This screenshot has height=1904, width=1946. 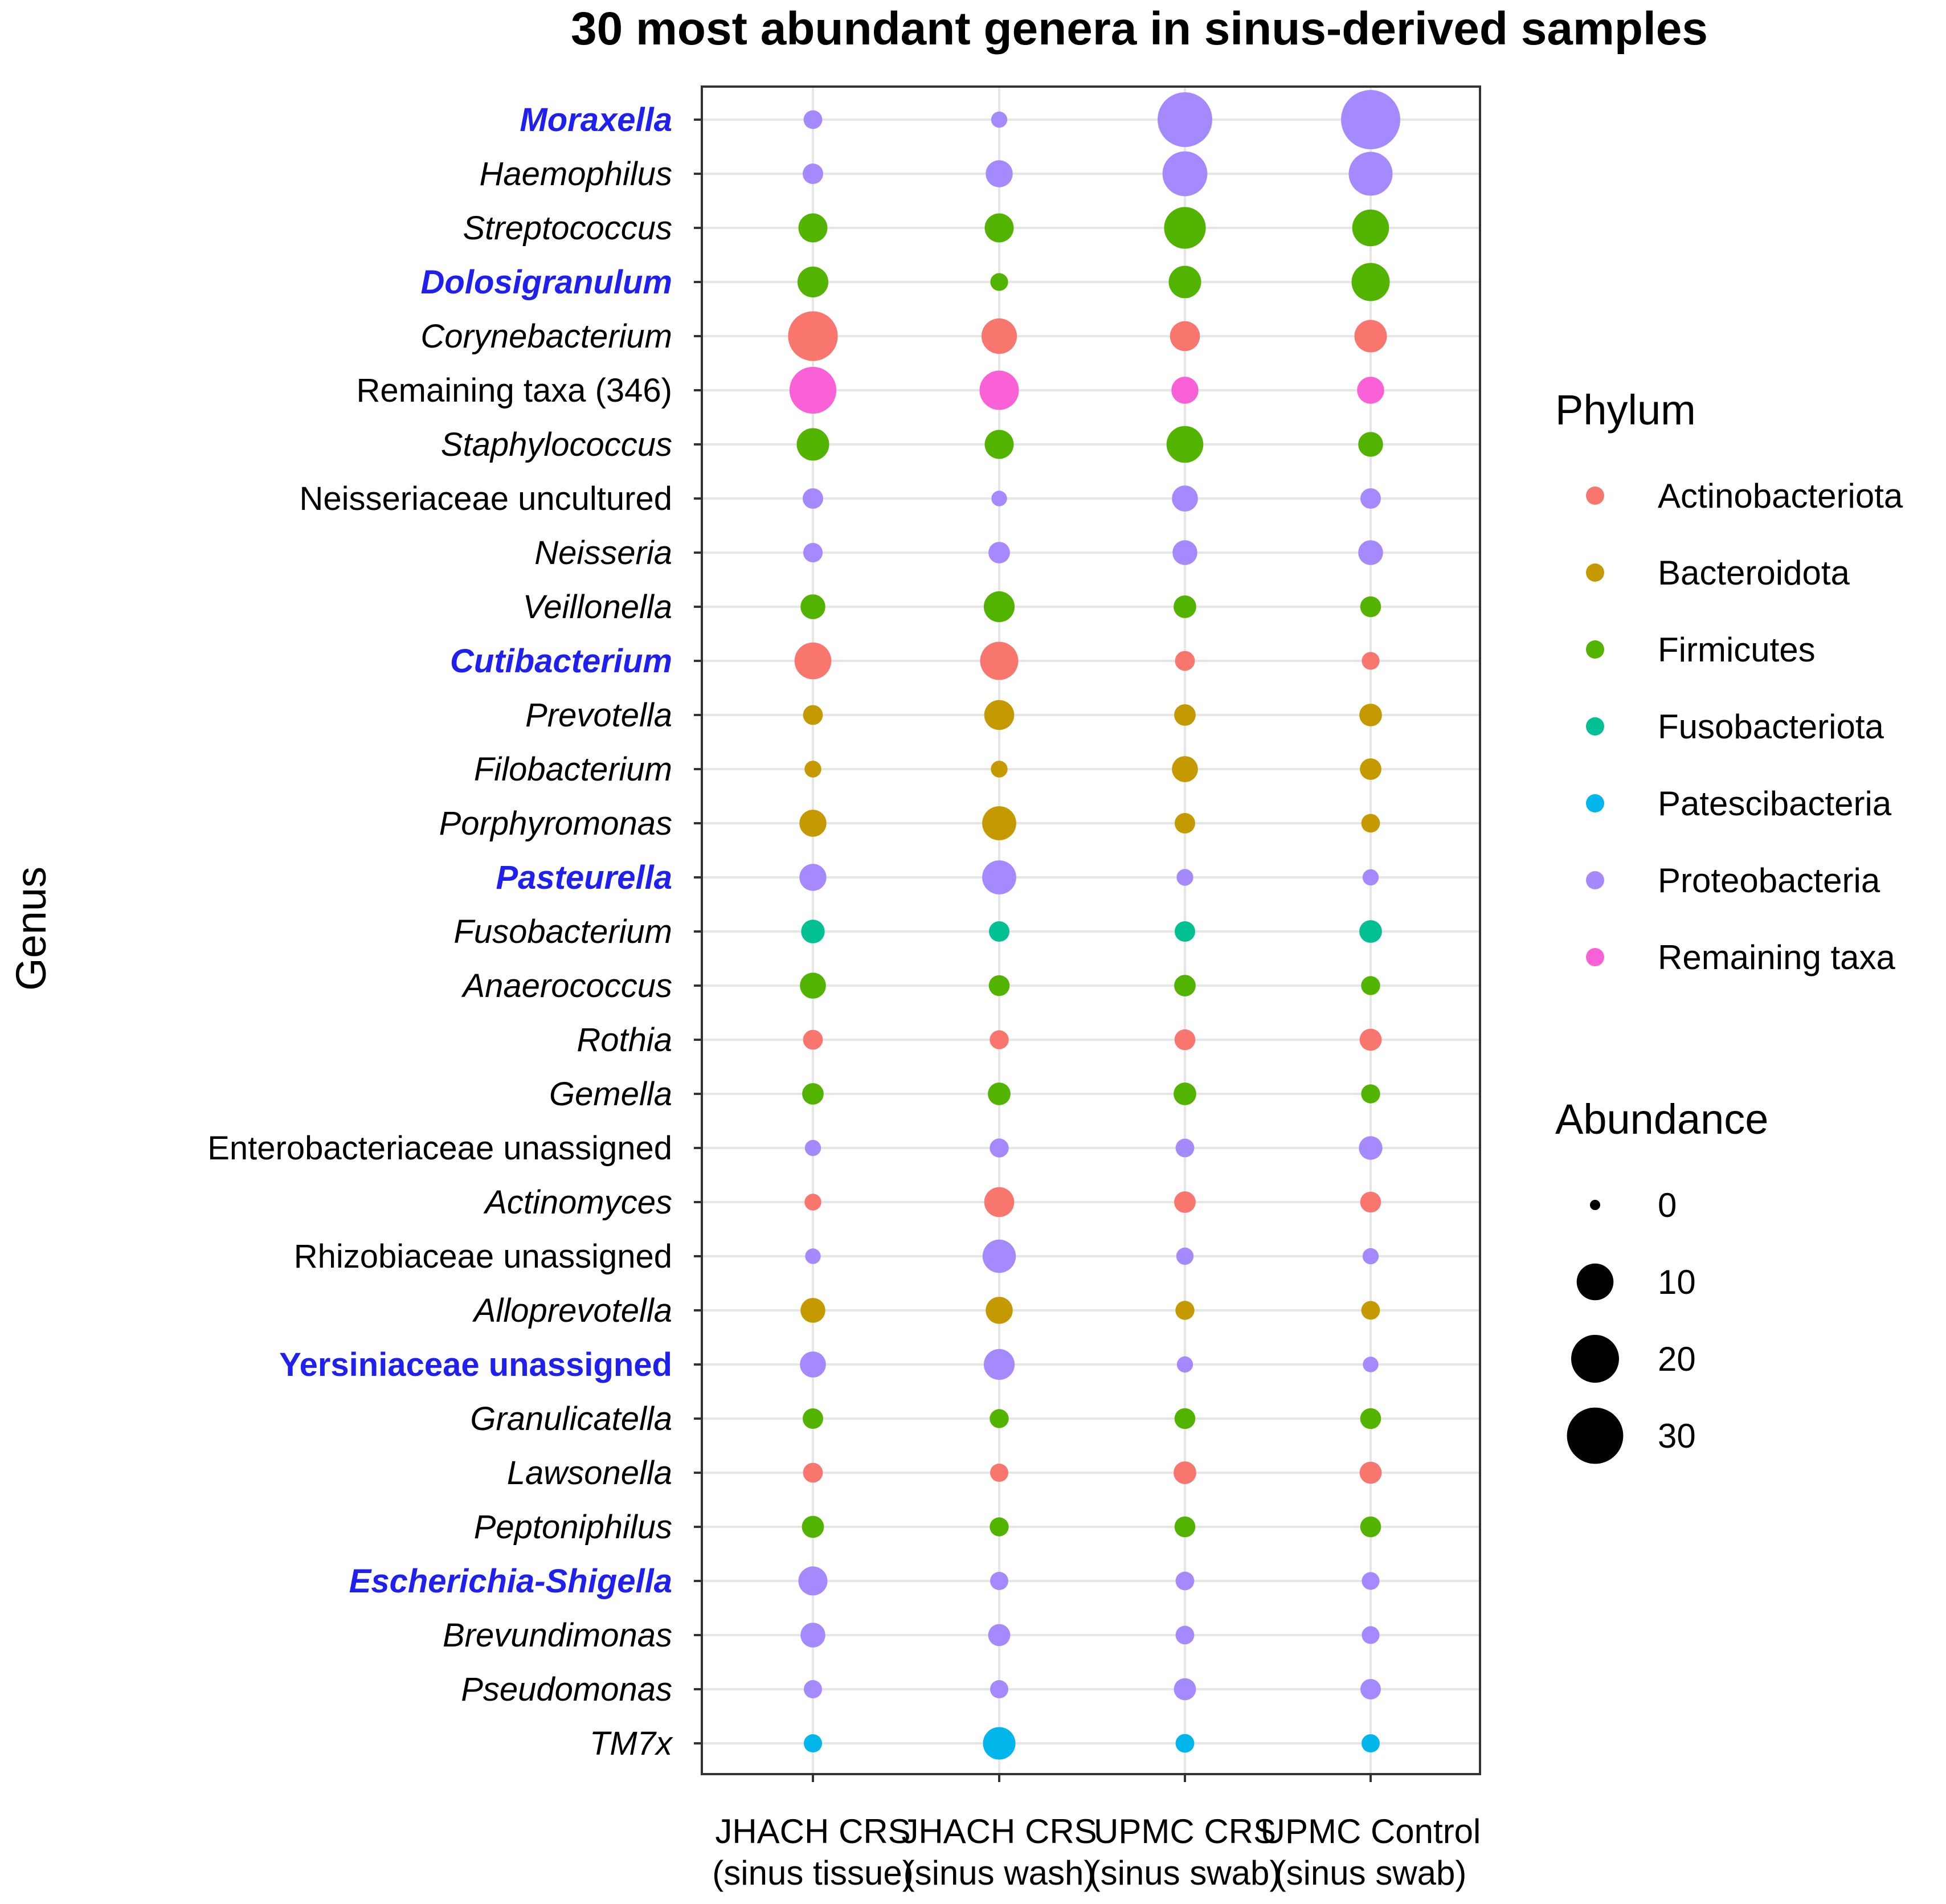 What do you see at coordinates (486, 498) in the screenshot?
I see `y-tick-label-neisseriaceae-uncultured: Neisseriaceae uncultured` at bounding box center [486, 498].